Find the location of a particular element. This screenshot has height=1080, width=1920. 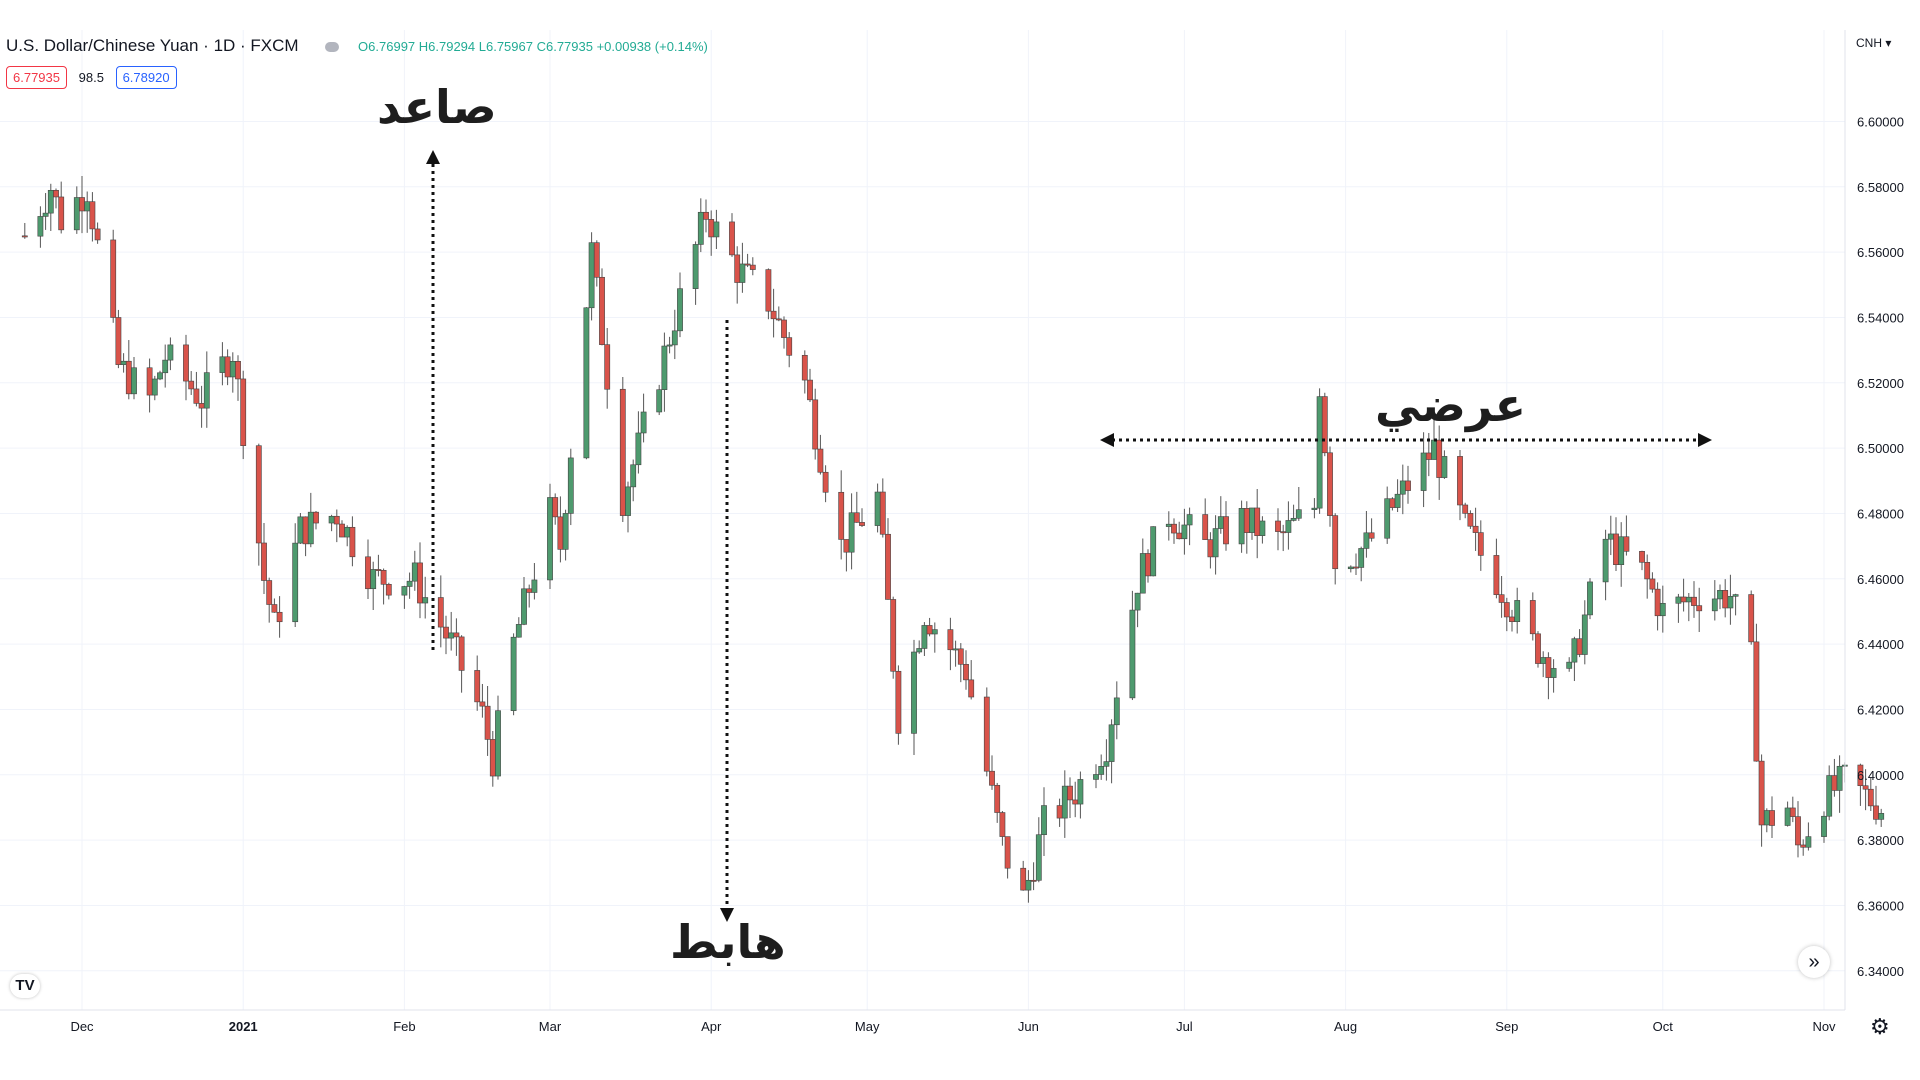

scroll-to-latest-icon: » is located at coordinates (1814, 962).